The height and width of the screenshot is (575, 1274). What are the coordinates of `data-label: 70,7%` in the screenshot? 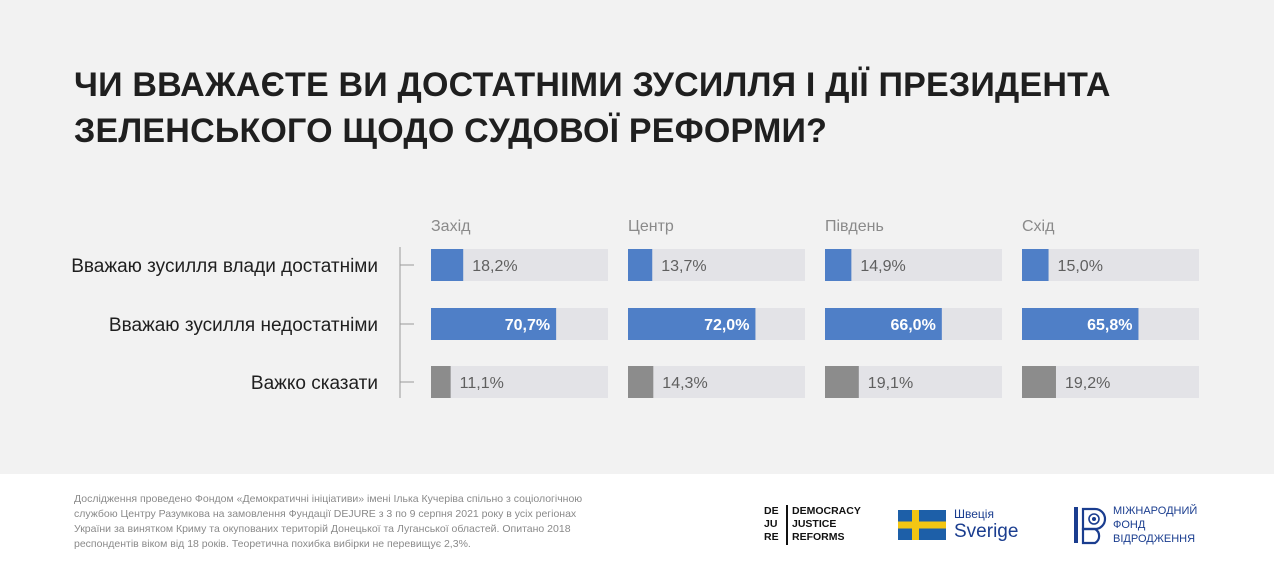 It's located at (527, 325).